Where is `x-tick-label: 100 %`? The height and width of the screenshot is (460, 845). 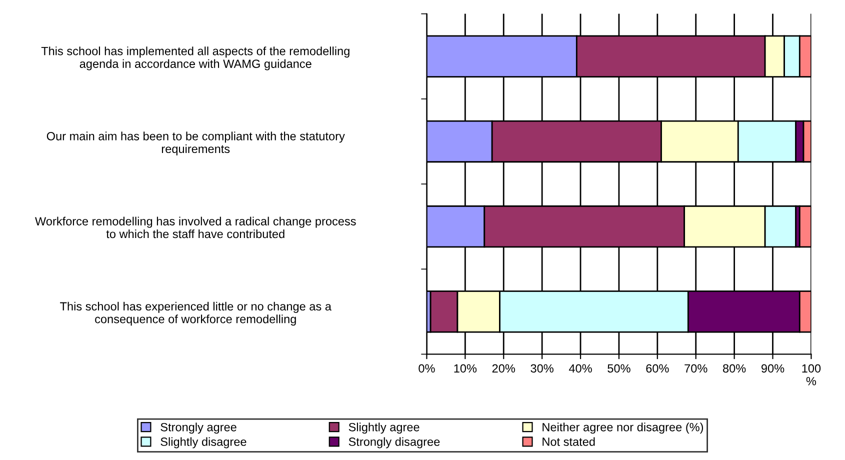 x-tick-label: 100 % is located at coordinates (811, 375).